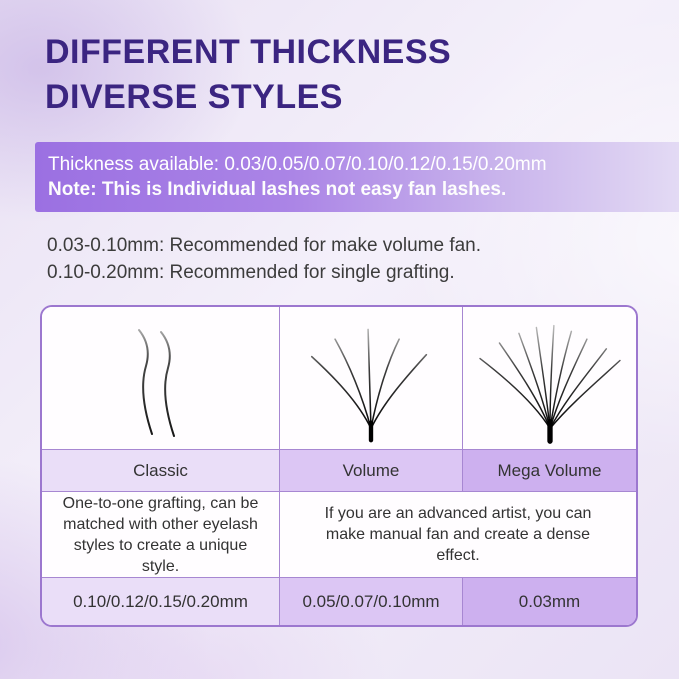  I want to click on thickness-classic: 0.10/0.12/0.15/0.20mm, so click(161, 601).